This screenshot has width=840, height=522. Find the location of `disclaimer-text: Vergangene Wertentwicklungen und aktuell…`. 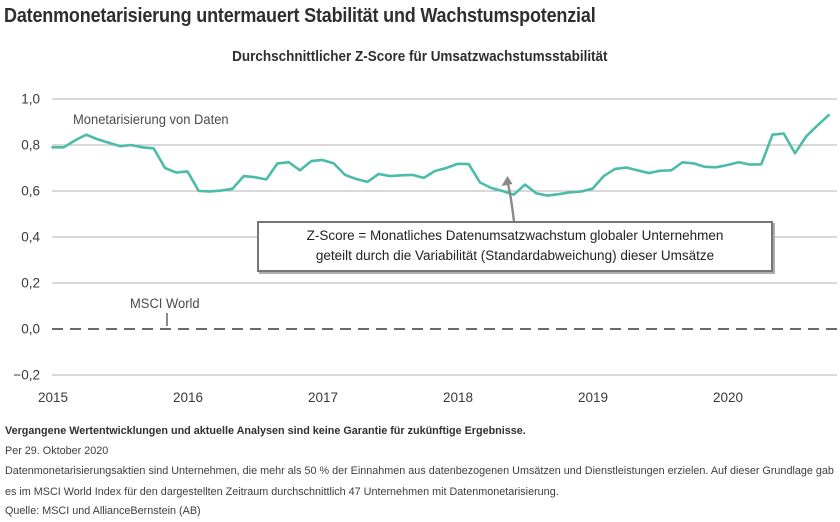

disclaimer-text: Vergangene Wertentwicklungen und aktuell… is located at coordinates (265, 431).